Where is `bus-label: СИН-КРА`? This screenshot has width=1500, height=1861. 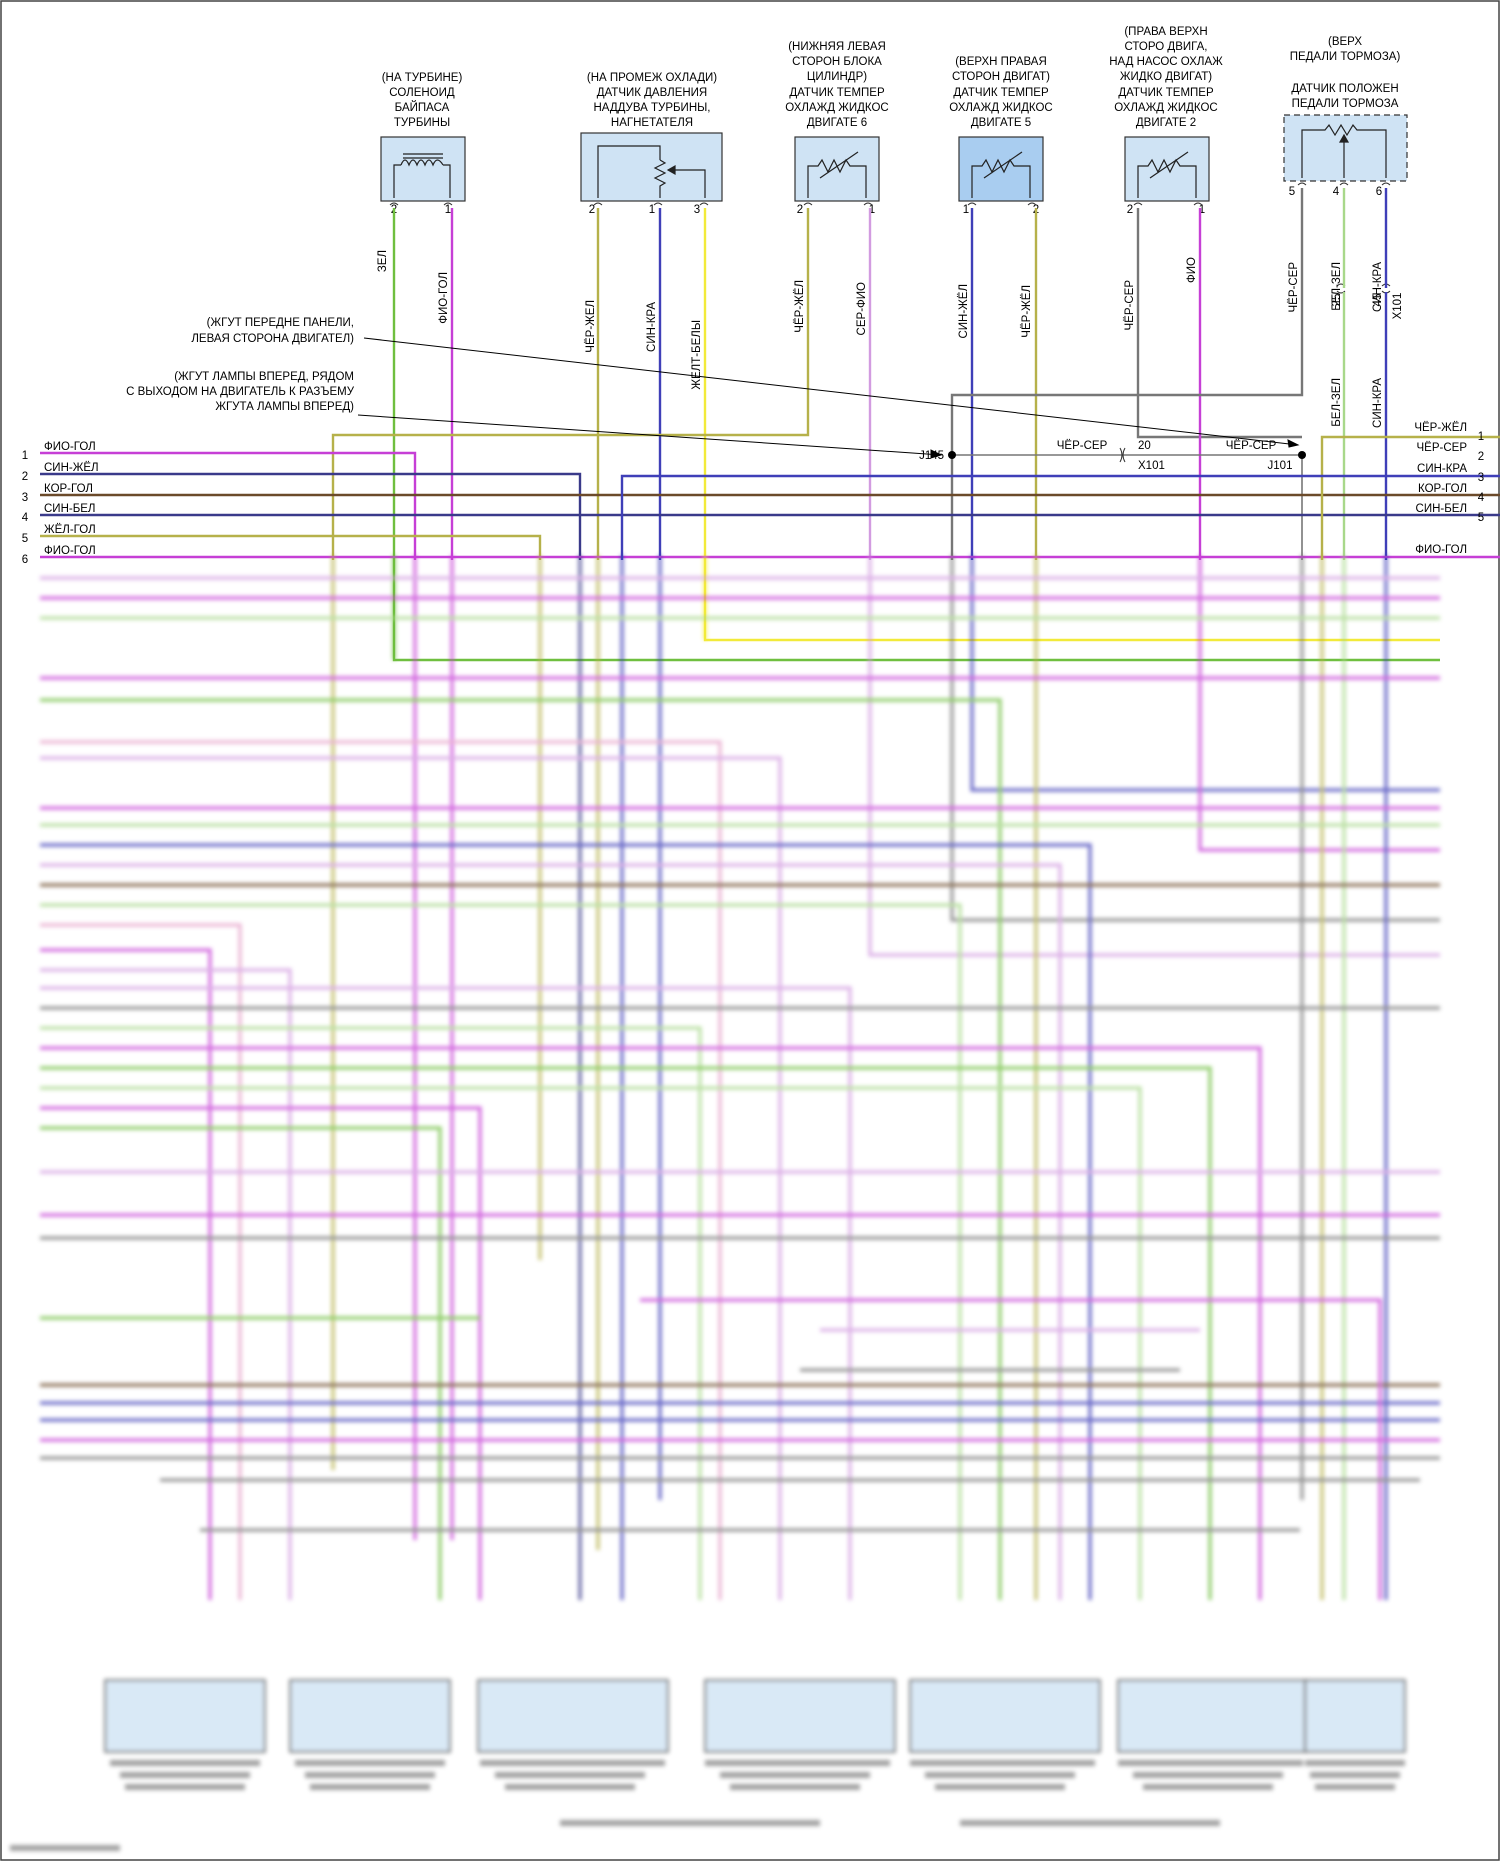
bus-label: СИН-КРА is located at coordinates (1442, 469).